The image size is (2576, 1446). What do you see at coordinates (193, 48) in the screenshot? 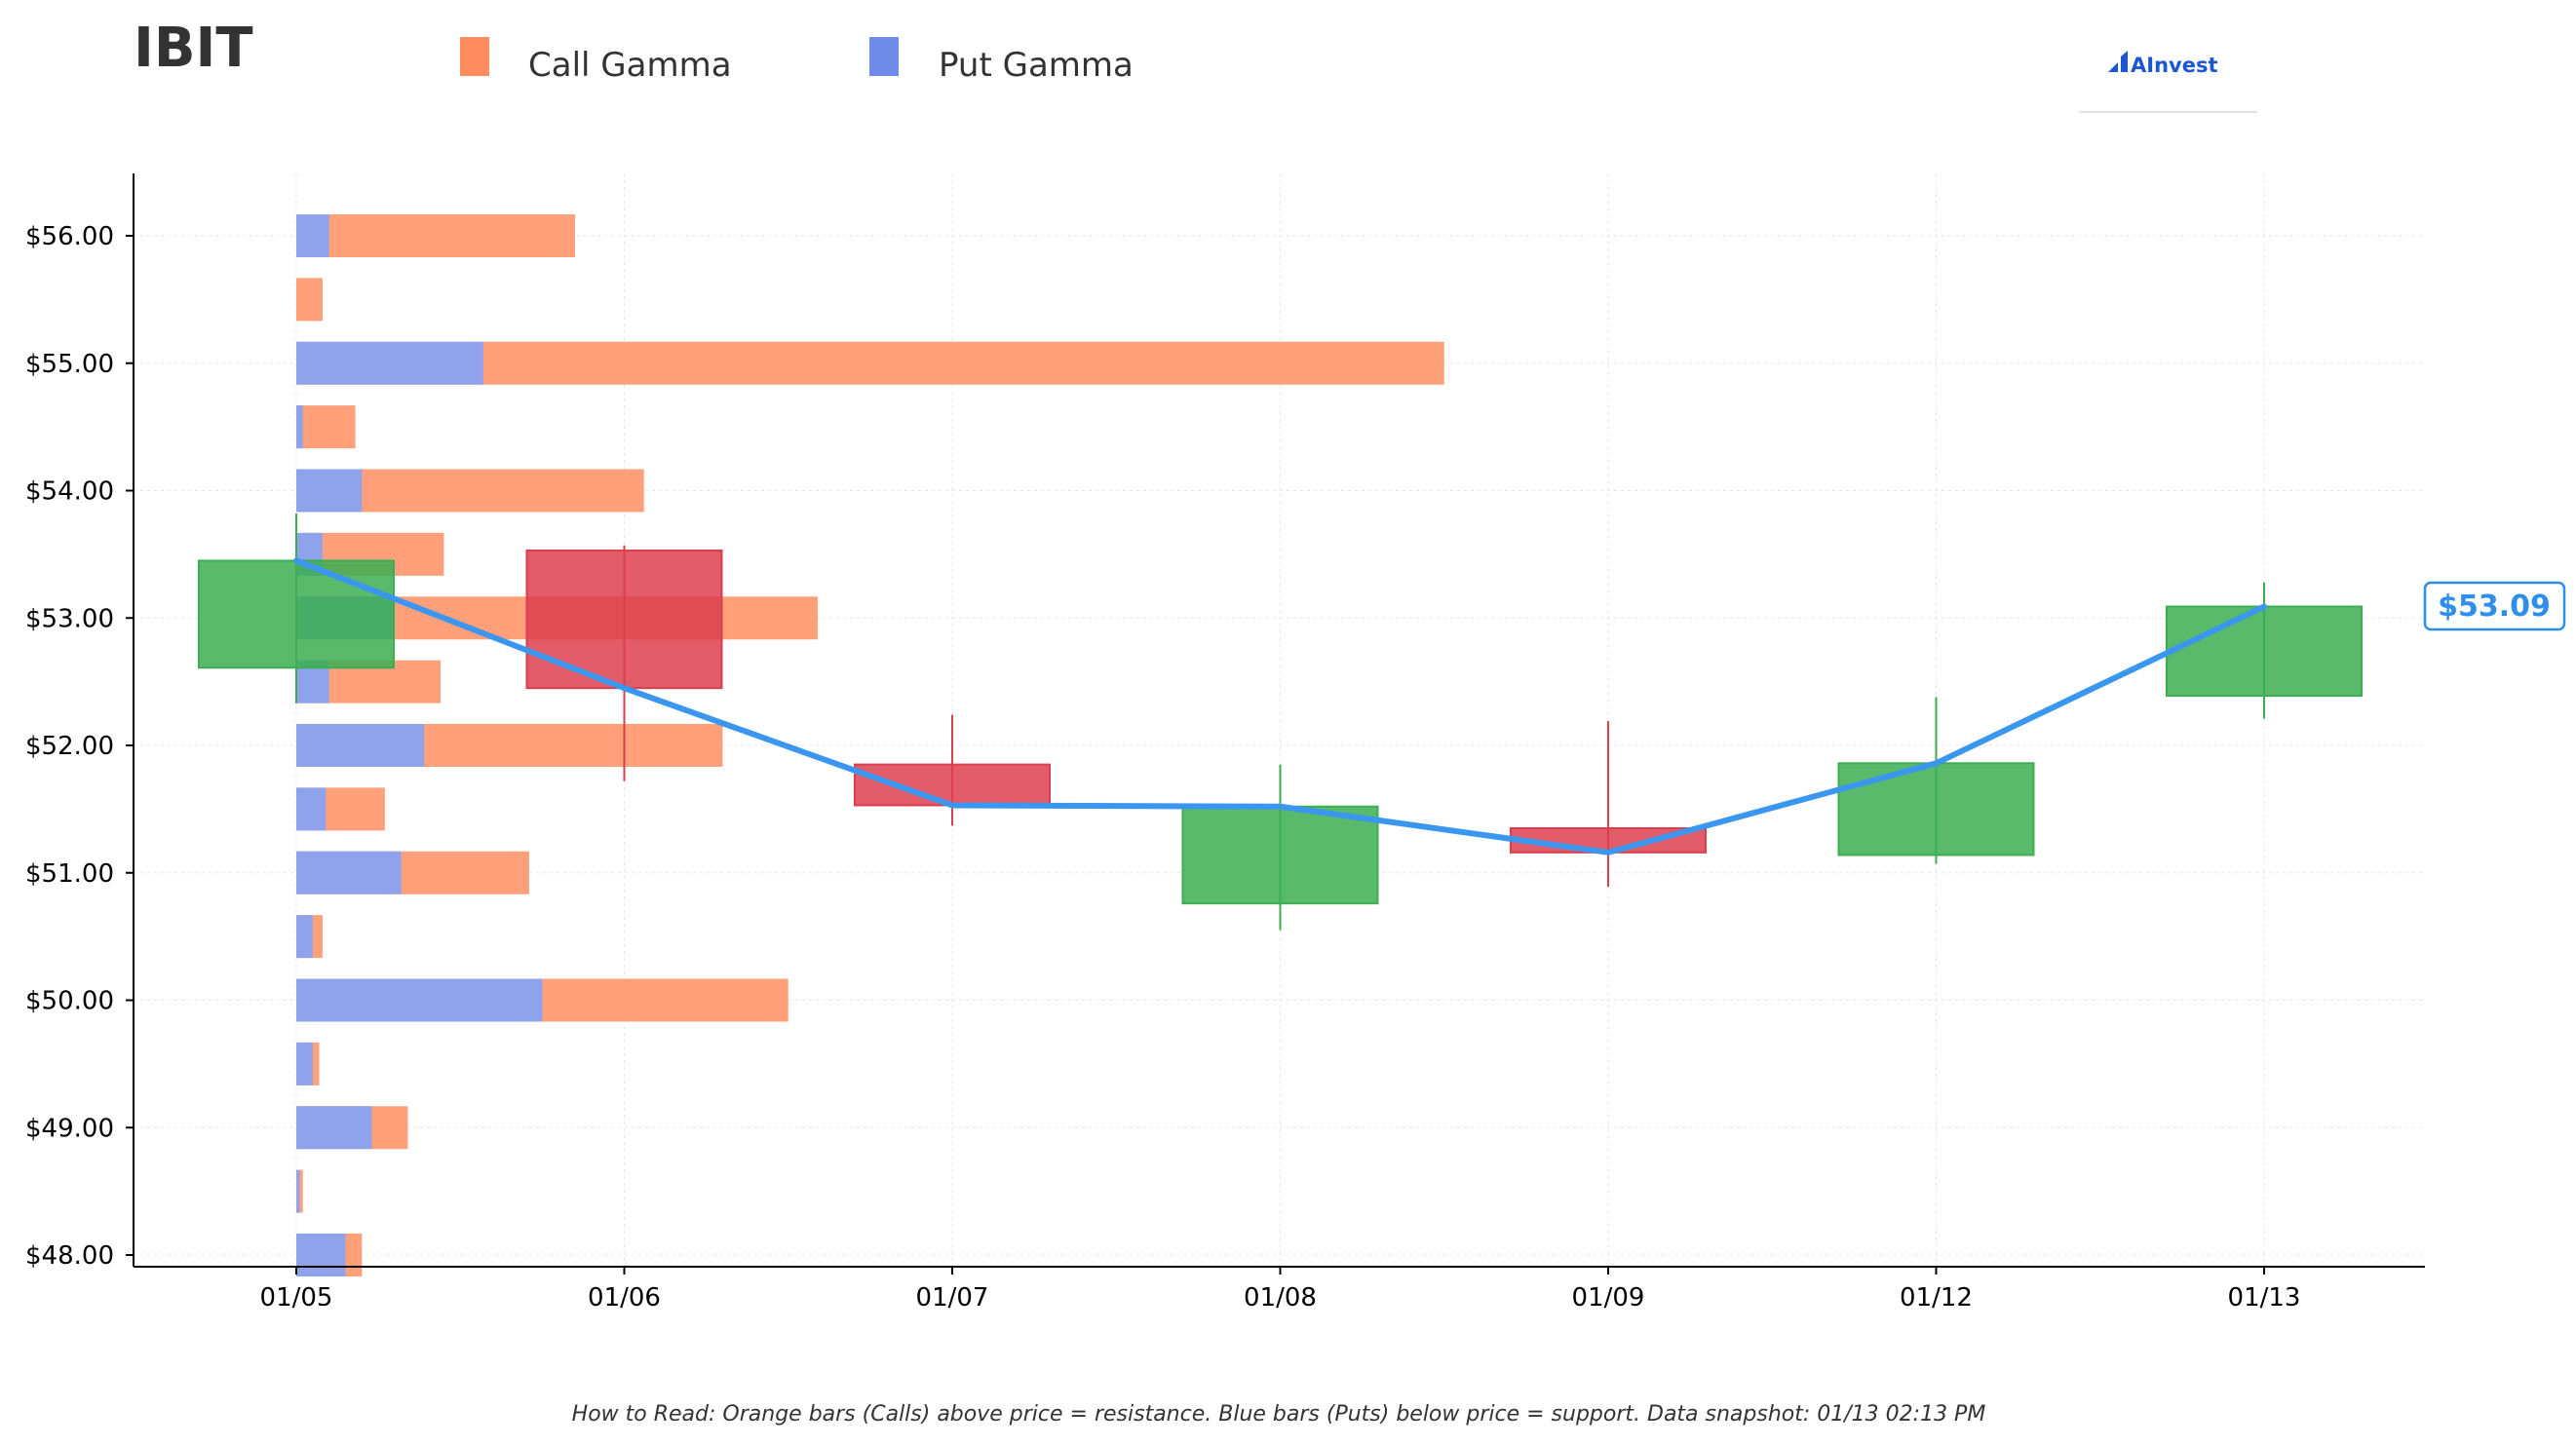
I see `chart-title: IBIT` at bounding box center [193, 48].